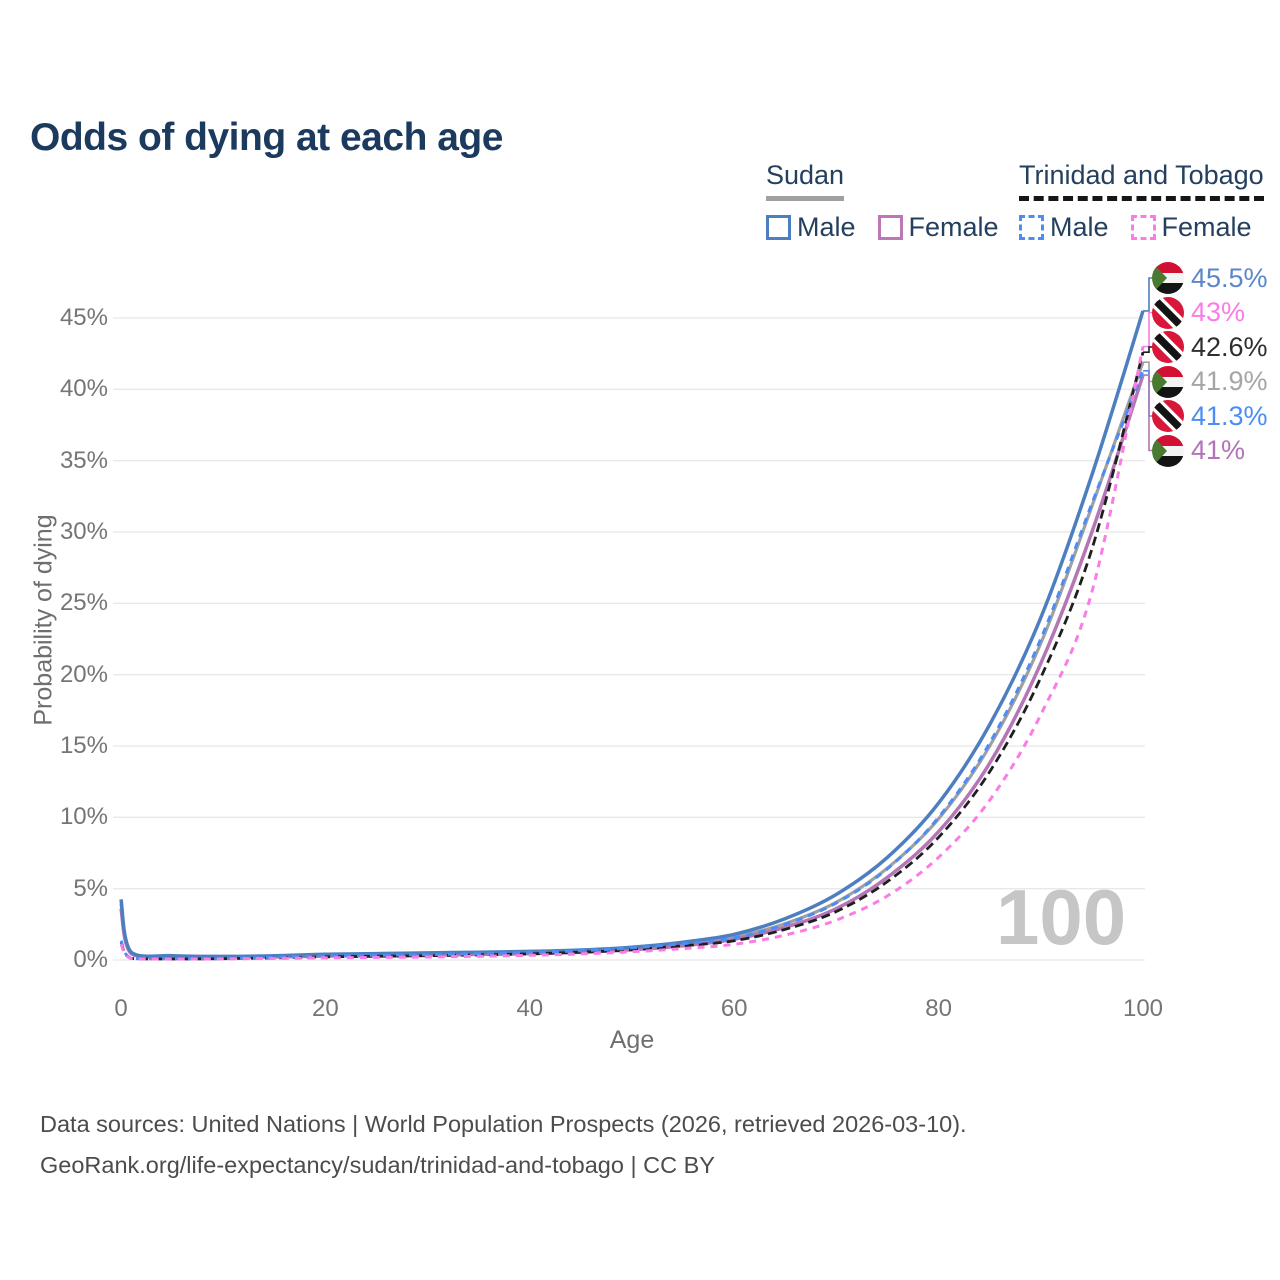 The width and height of the screenshot is (1280, 1280). Describe the element at coordinates (83, 460) in the screenshot. I see `y-tick-label: 35%` at that location.